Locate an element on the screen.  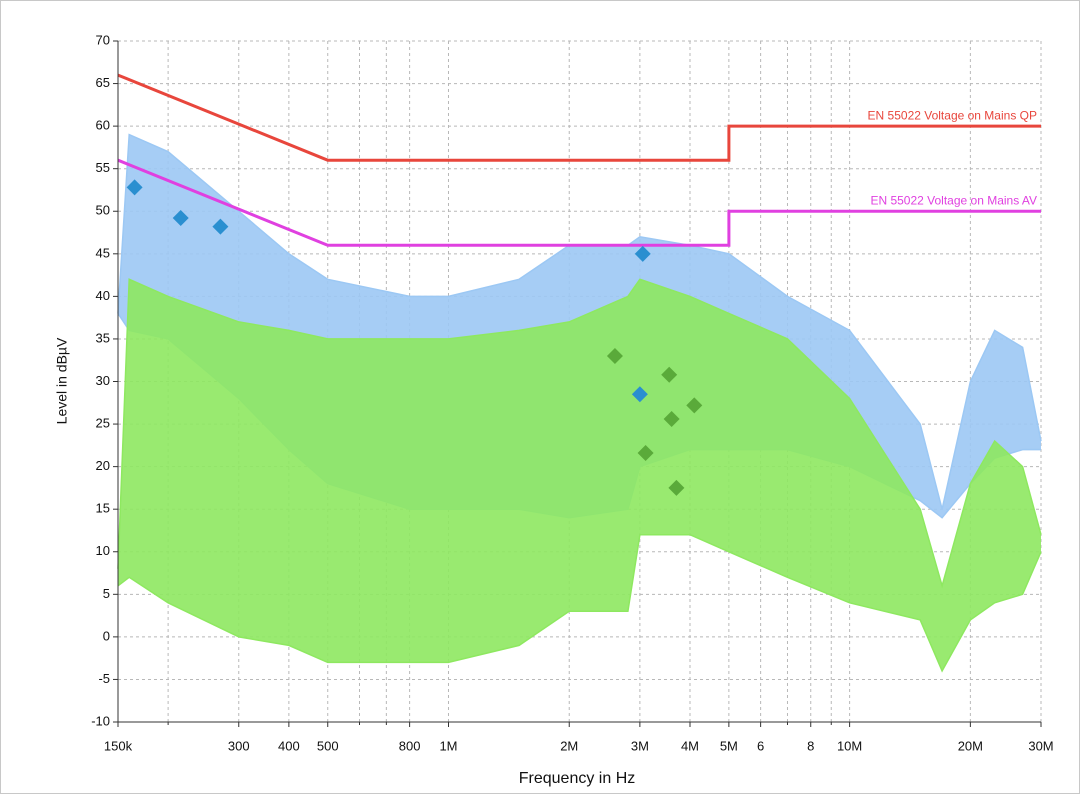
x-tick-label: 2M is located at coordinates (569, 745).